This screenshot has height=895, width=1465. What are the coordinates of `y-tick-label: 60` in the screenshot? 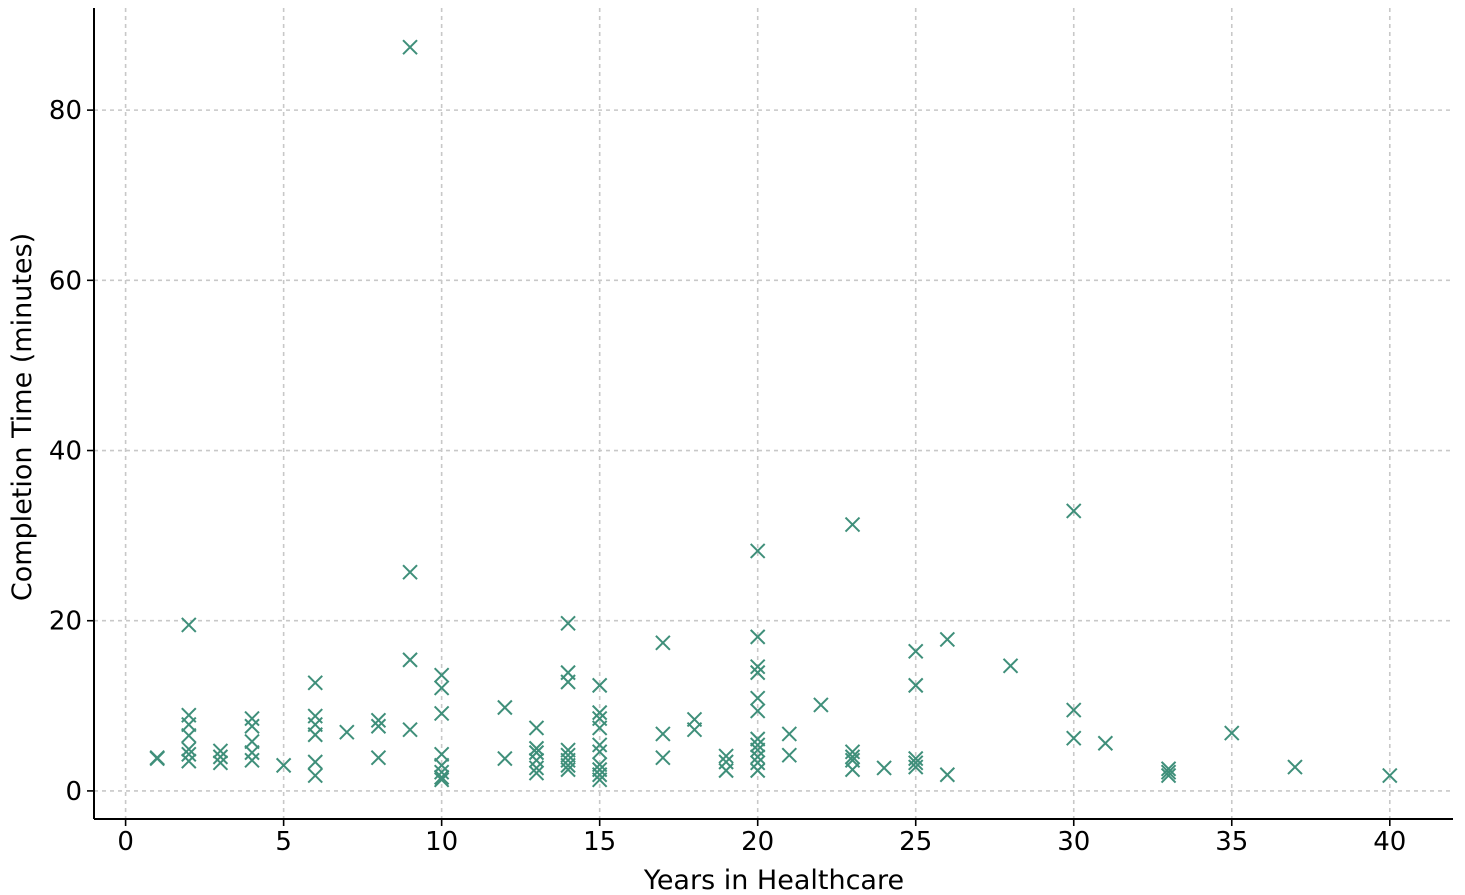 It's located at (65, 281).